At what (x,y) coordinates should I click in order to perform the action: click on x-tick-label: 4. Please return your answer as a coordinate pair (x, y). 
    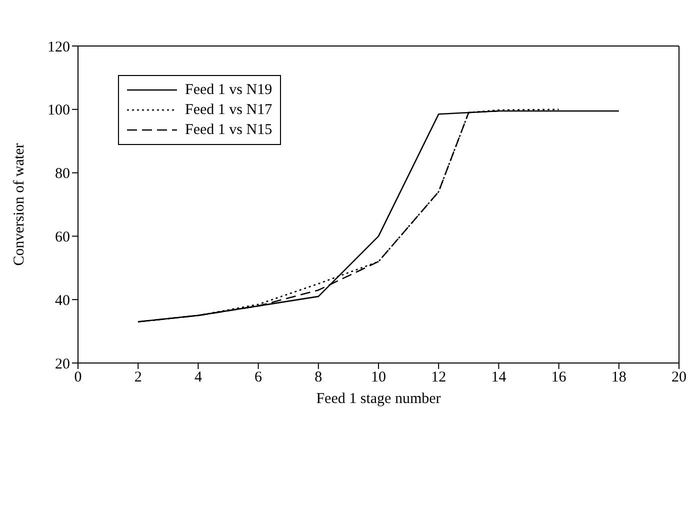
    Looking at the image, I should click on (198, 378).